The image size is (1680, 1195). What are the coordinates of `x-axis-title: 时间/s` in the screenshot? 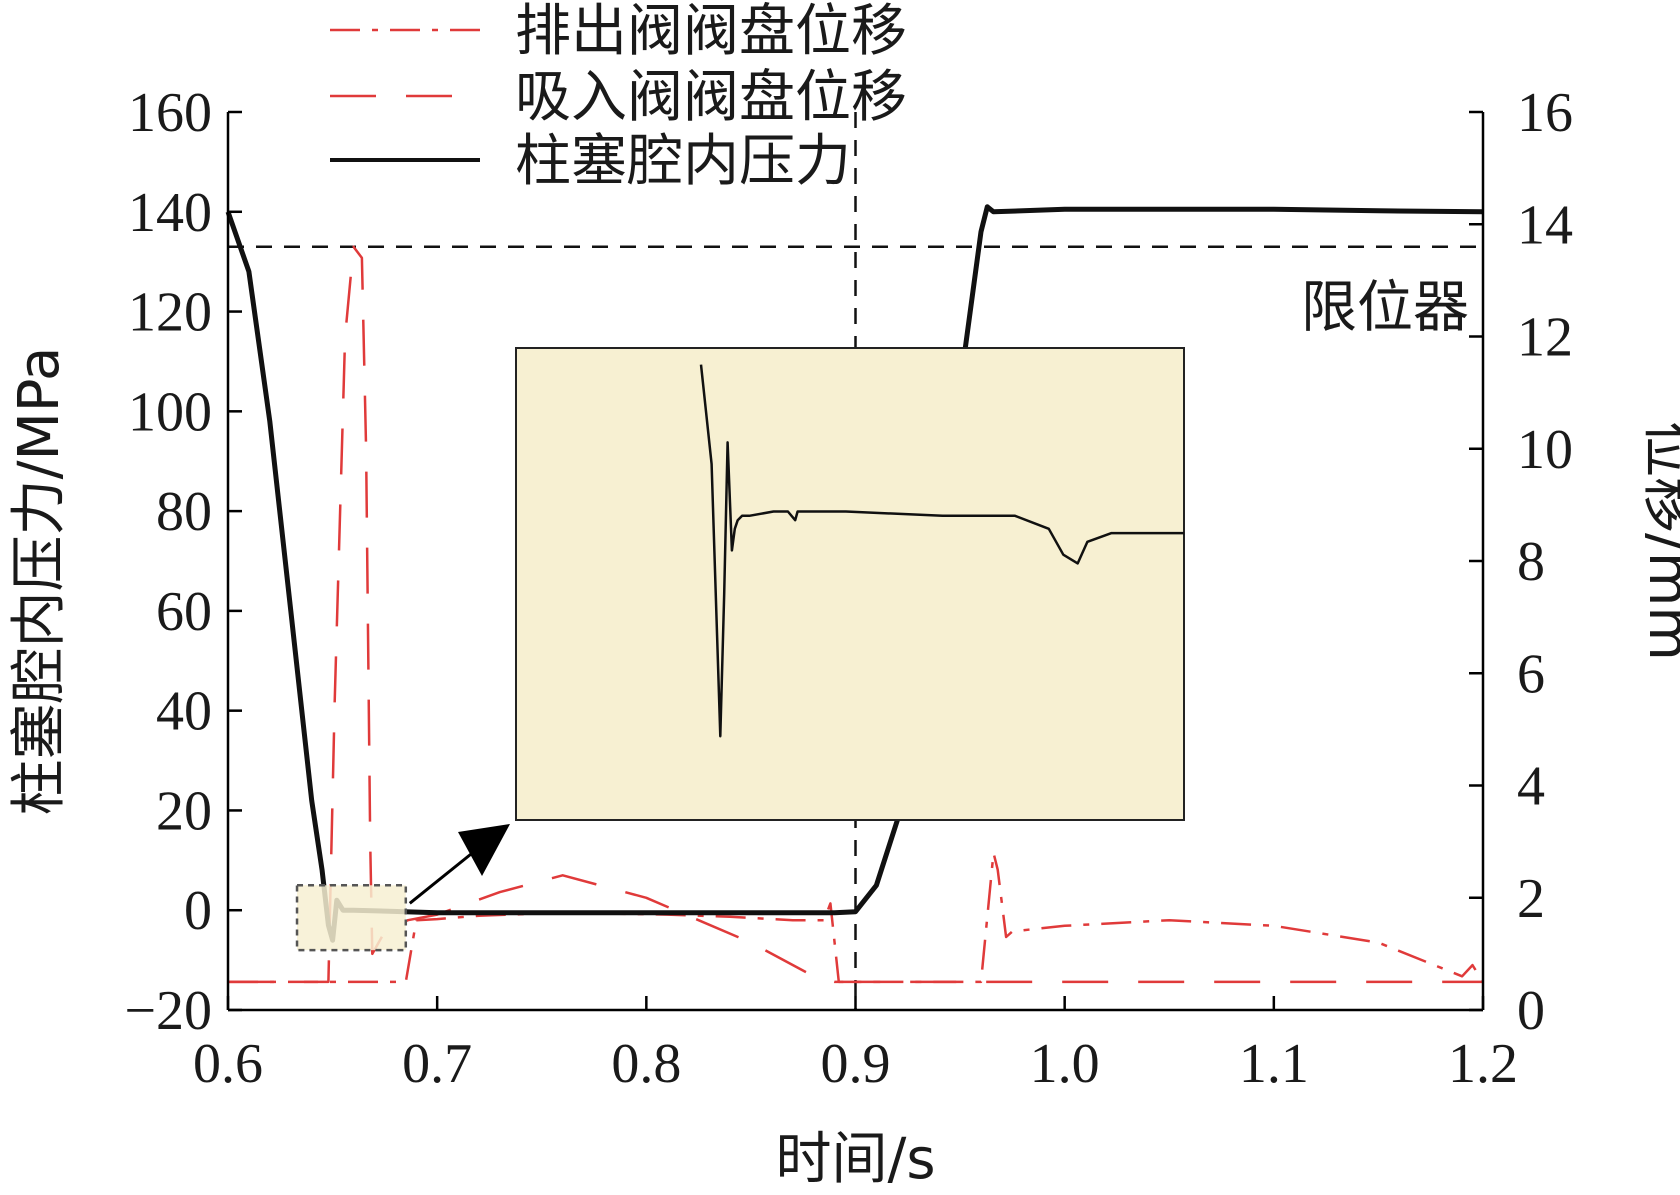 It's located at (855, 1159).